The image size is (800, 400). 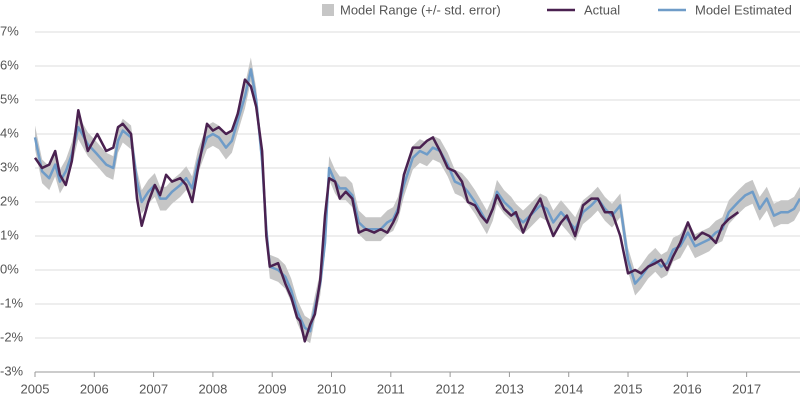 What do you see at coordinates (12, 302) in the screenshot?
I see `y-tick-label: -1%` at bounding box center [12, 302].